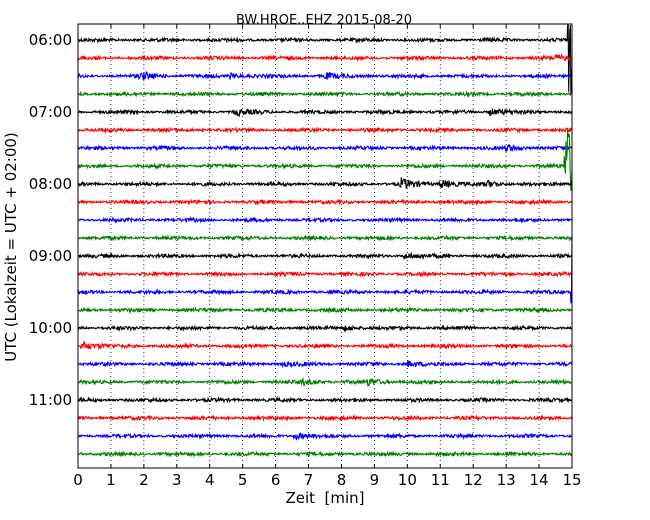 Image resolution: width=650 pixels, height=520 pixels. I want to click on x-tick-label: 12, so click(473, 480).